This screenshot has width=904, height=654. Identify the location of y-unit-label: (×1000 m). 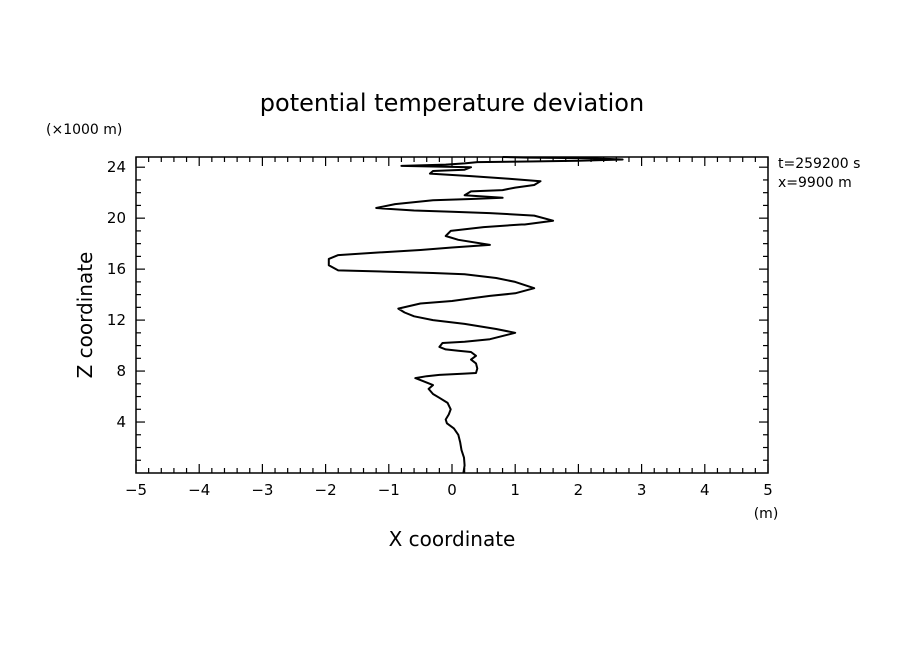
(84, 130).